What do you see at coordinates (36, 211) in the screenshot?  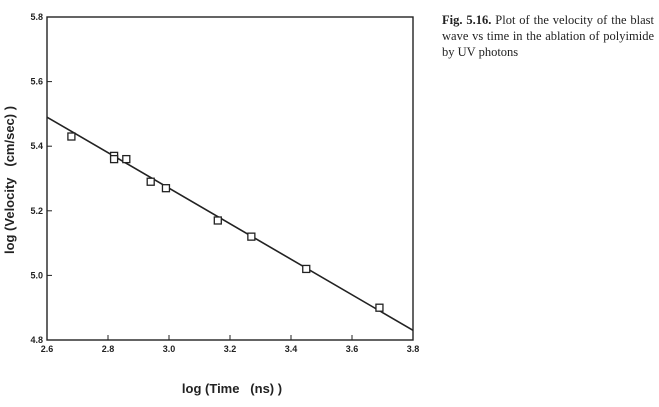 I see `y-tick-label: 5.2` at bounding box center [36, 211].